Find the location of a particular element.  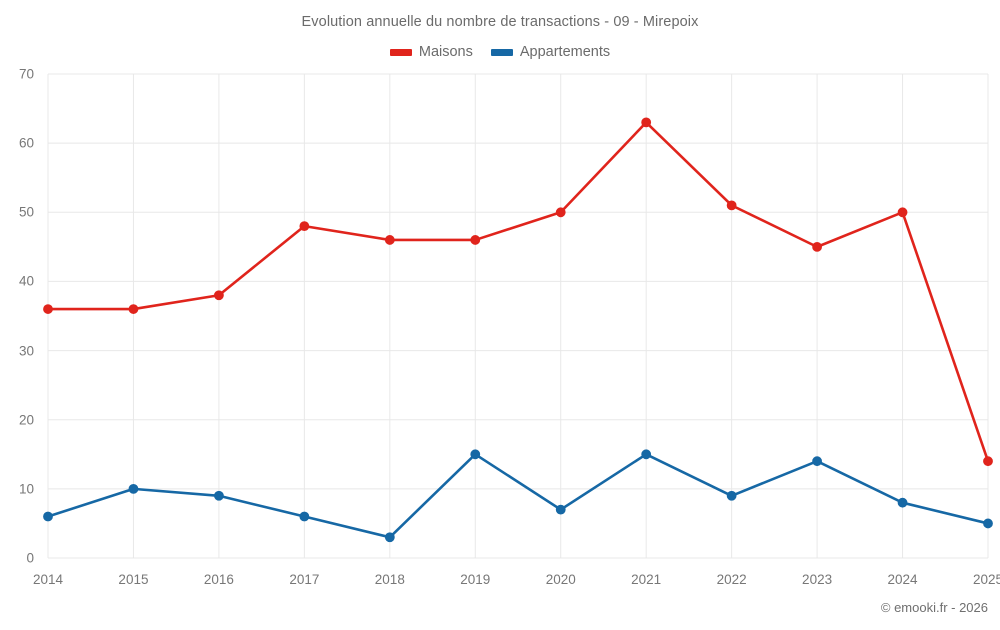

x-tick-label: 2025 is located at coordinates (986, 579).